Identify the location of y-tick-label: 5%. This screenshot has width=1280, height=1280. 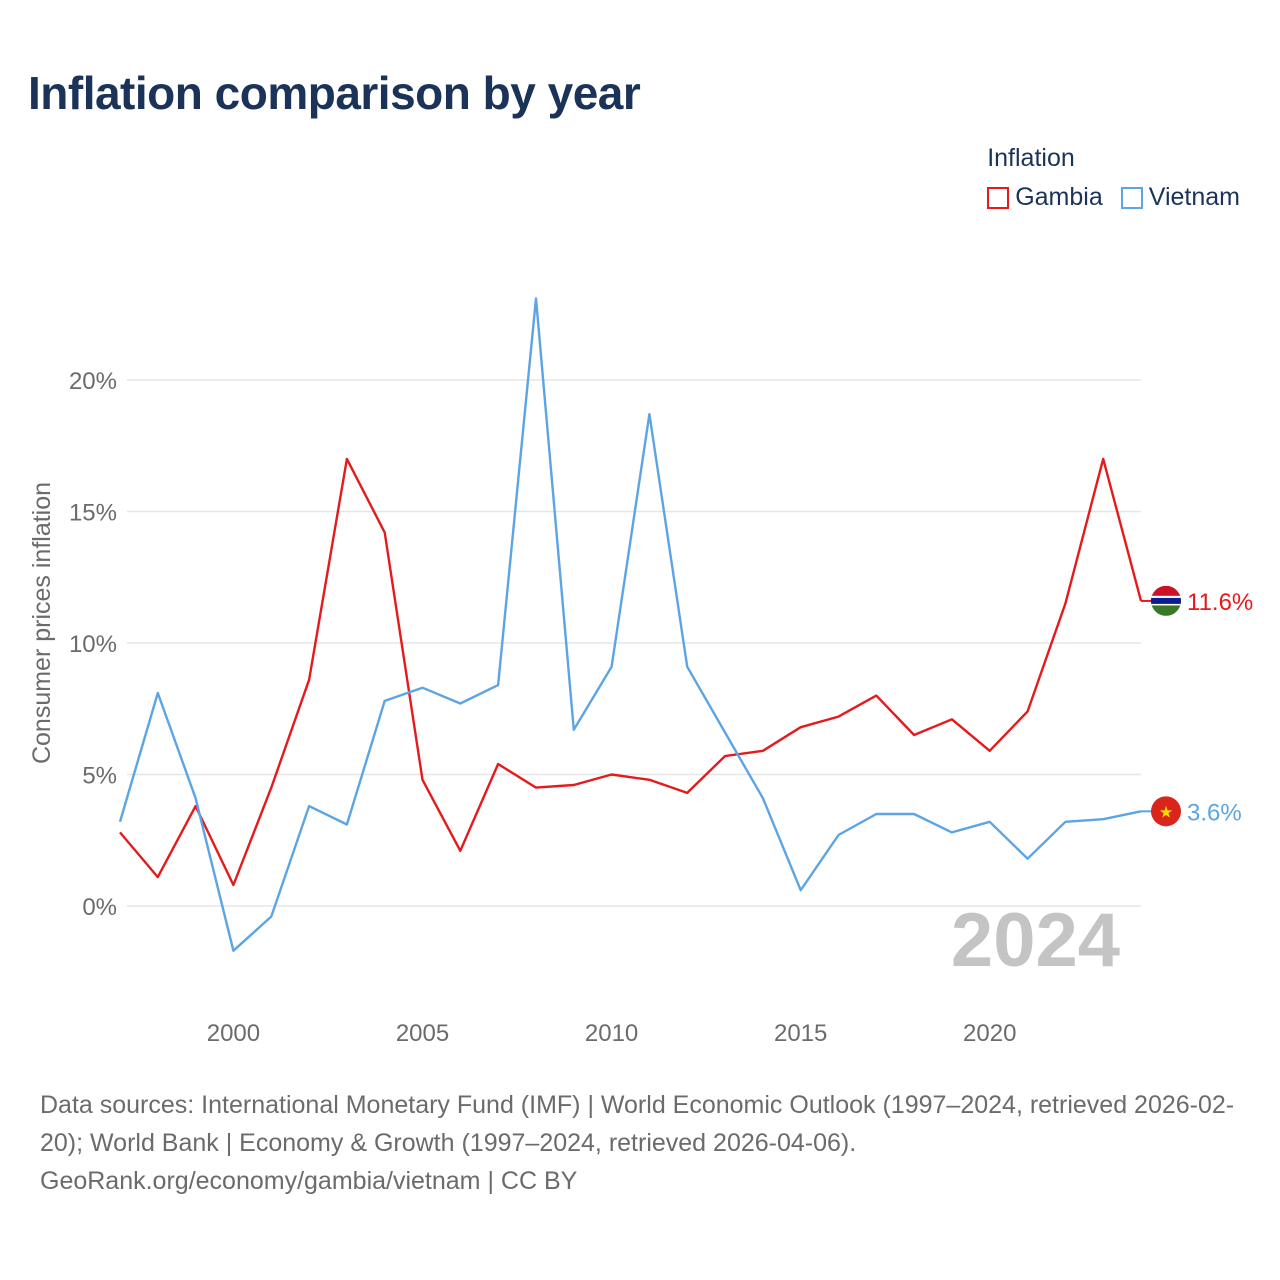
(99, 776).